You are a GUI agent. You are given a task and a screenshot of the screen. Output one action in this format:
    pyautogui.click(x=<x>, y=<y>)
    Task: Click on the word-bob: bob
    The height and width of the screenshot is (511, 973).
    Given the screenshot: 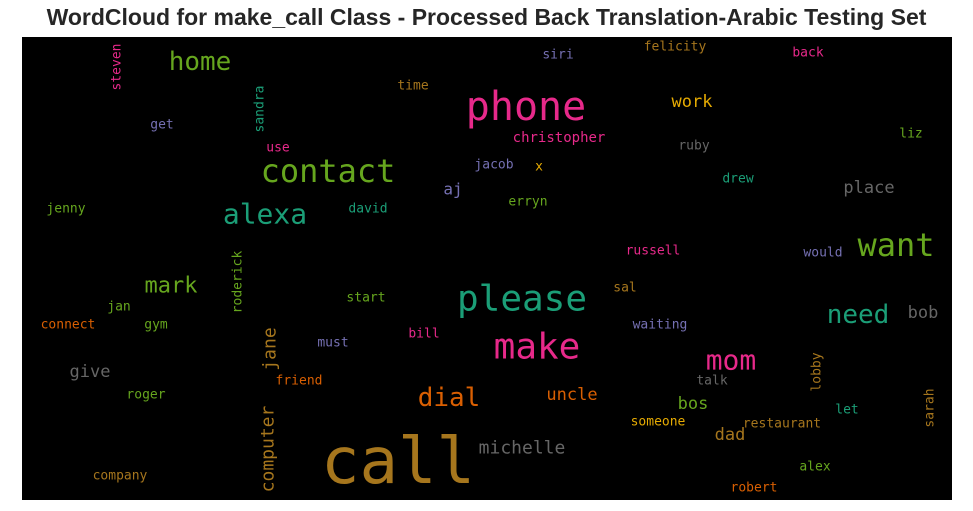 What is the action you would take?
    pyautogui.click(x=923, y=313)
    